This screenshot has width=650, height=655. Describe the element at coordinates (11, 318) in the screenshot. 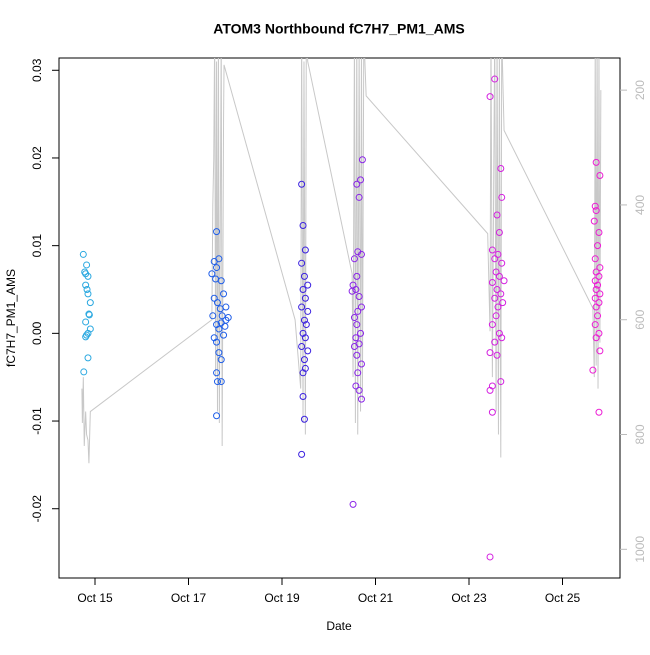

I see `y-axis-label: fC7H7_PM1_AMS` at that location.